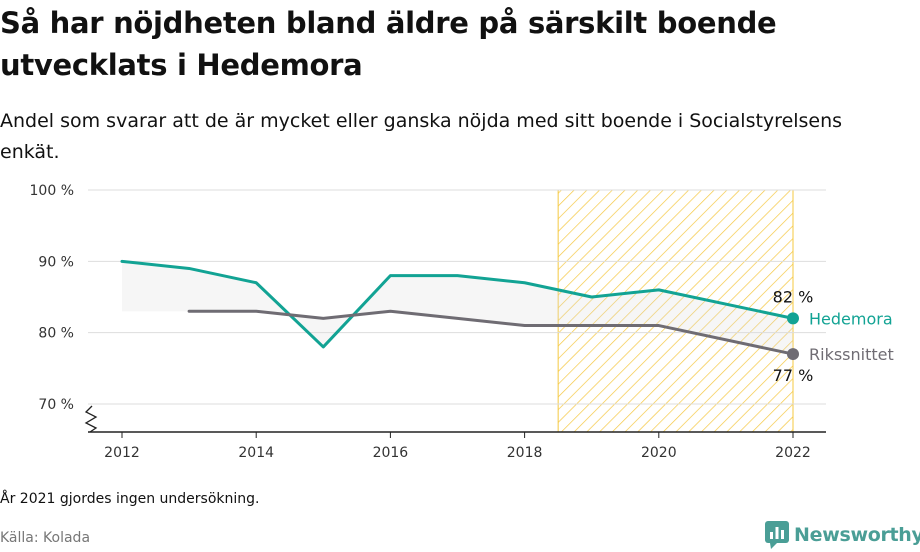 The height and width of the screenshot is (552, 920). I want to click on newsworthy-logo: Newsworthy, so click(842, 535).